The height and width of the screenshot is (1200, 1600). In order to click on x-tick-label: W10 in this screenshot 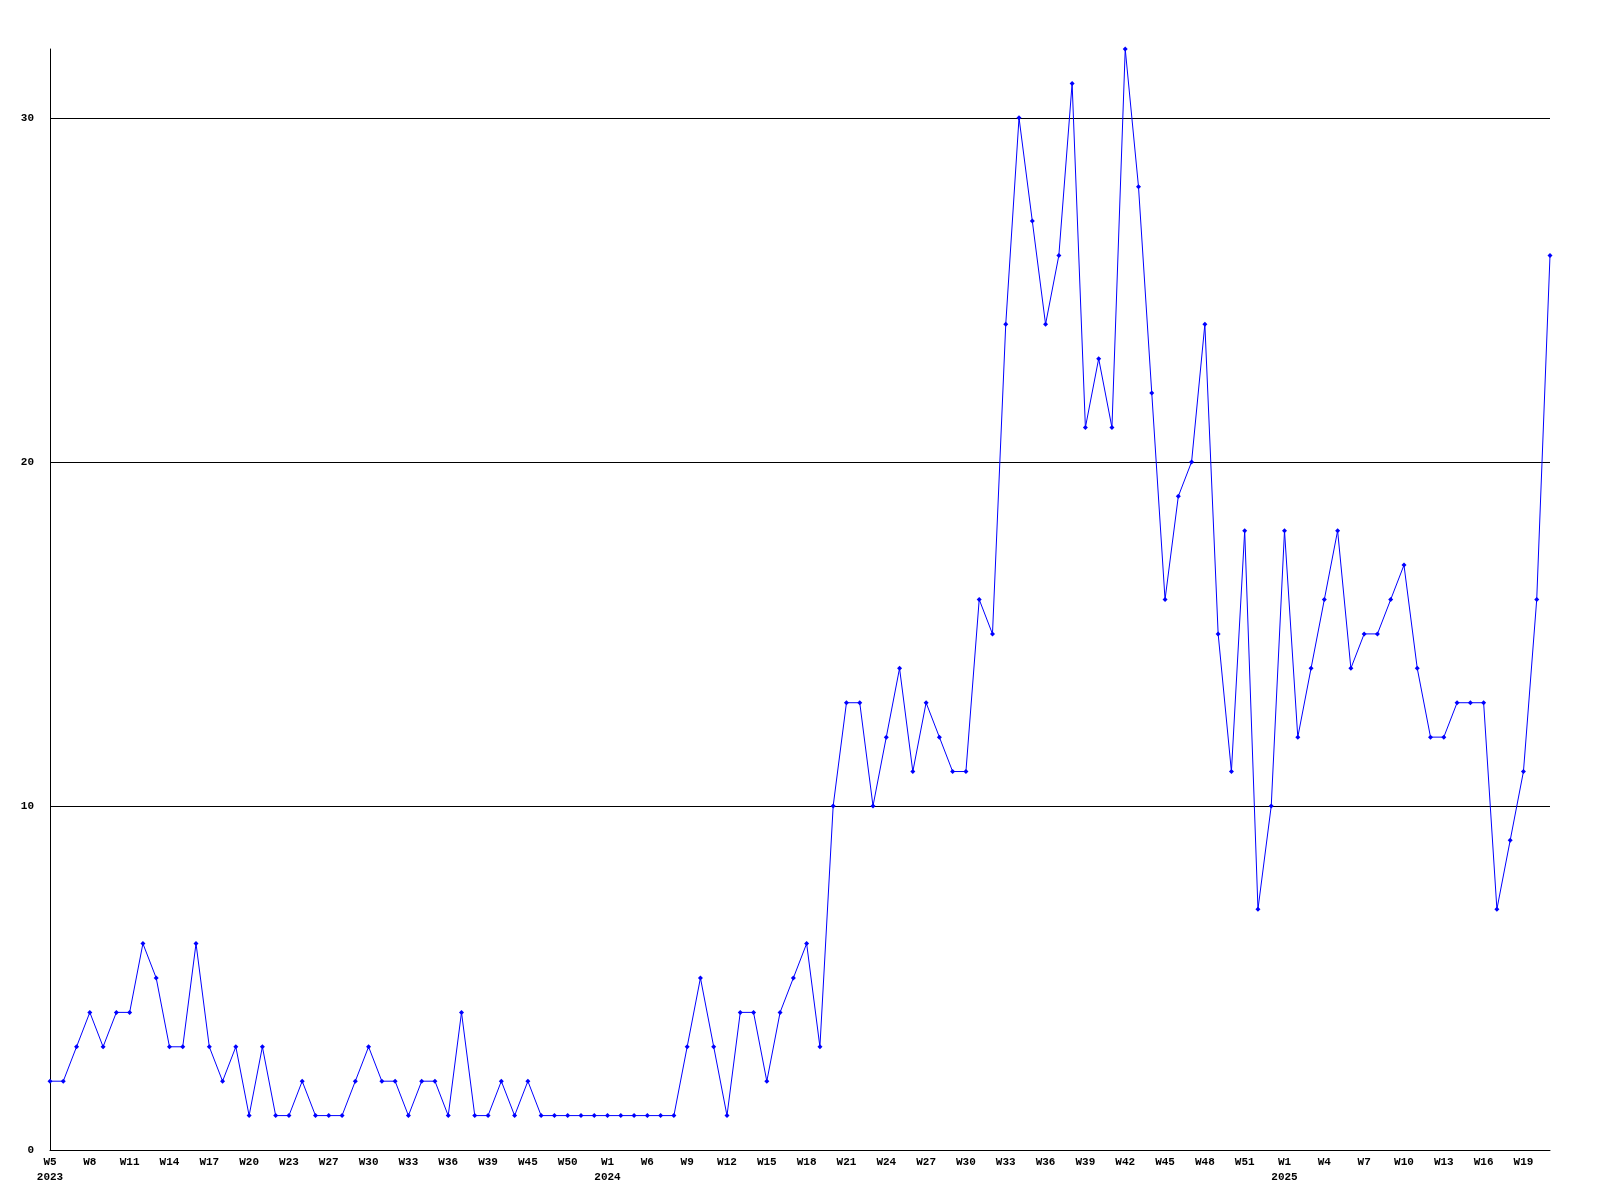, I will do `click(1404, 1161)`.